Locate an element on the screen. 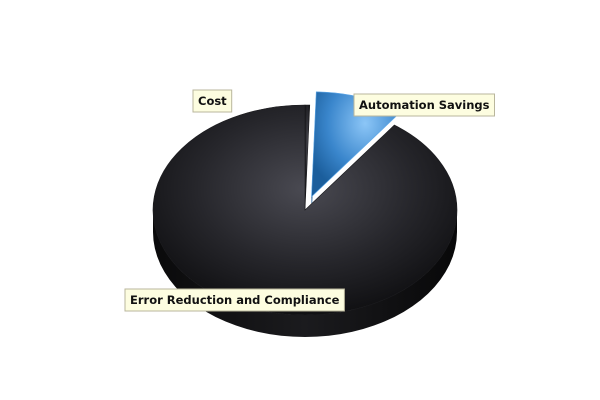 The image size is (600, 400). data-label-text: Automation Savings is located at coordinates (424, 105).